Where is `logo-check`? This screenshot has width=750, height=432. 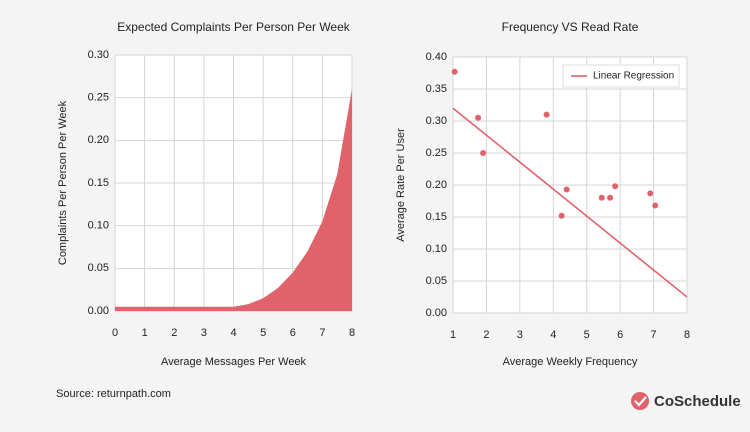 logo-check is located at coordinates (640, 401).